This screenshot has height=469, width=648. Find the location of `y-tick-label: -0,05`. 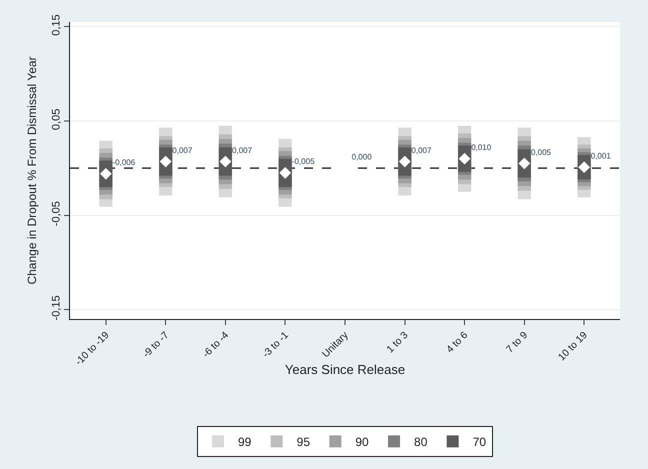

y-tick-label: -0,05 is located at coordinates (56, 213).